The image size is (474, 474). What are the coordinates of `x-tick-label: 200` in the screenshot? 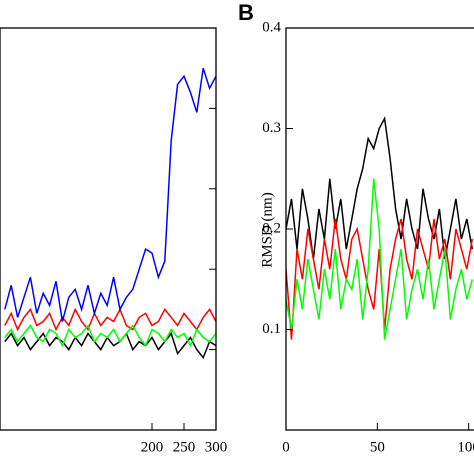 It's located at (152, 447).